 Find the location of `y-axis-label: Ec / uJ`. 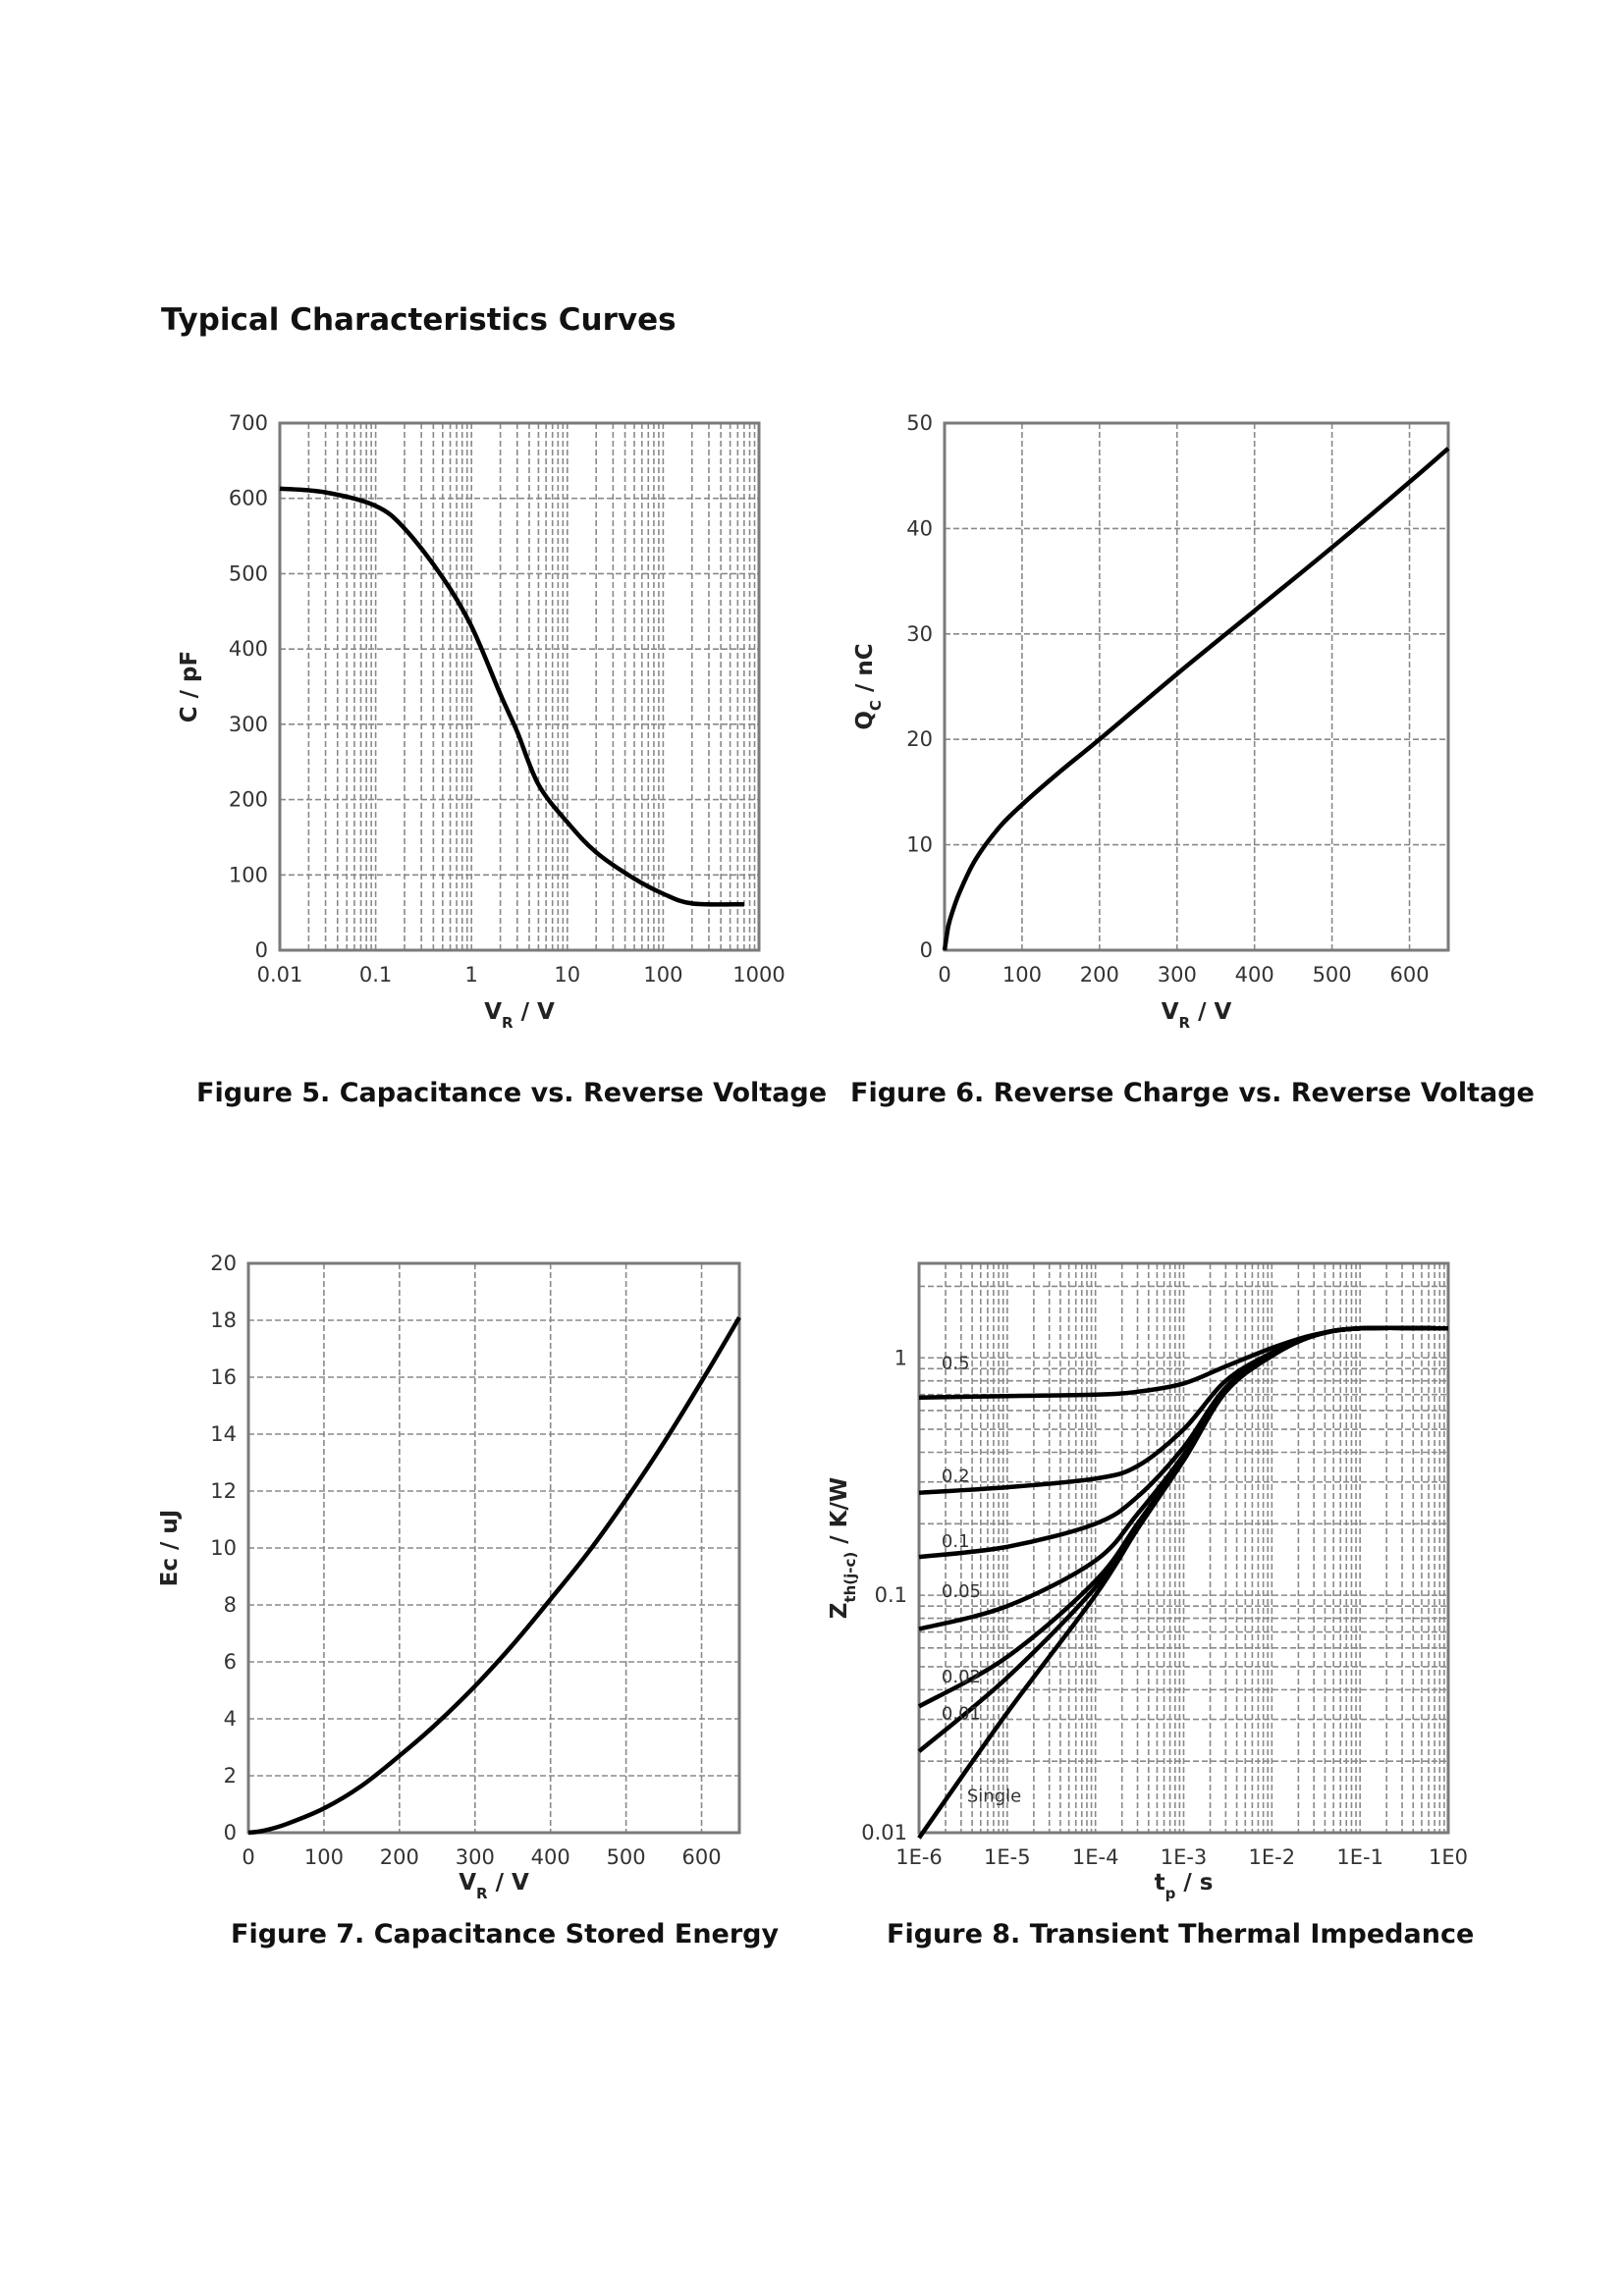

y-axis-label: Ec / uJ is located at coordinates (170, 1549).